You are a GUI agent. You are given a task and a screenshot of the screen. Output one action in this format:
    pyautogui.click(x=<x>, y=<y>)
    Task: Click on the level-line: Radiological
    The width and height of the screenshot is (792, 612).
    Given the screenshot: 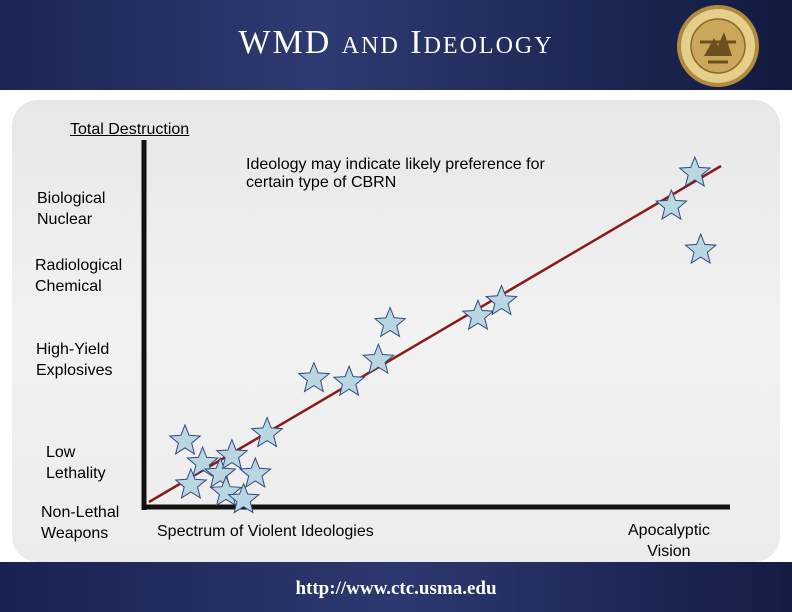 What is the action you would take?
    pyautogui.click(x=79, y=265)
    